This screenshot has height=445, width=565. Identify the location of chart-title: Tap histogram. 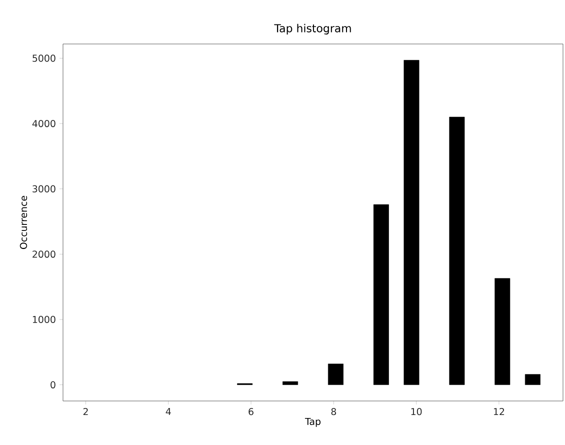
(312, 29).